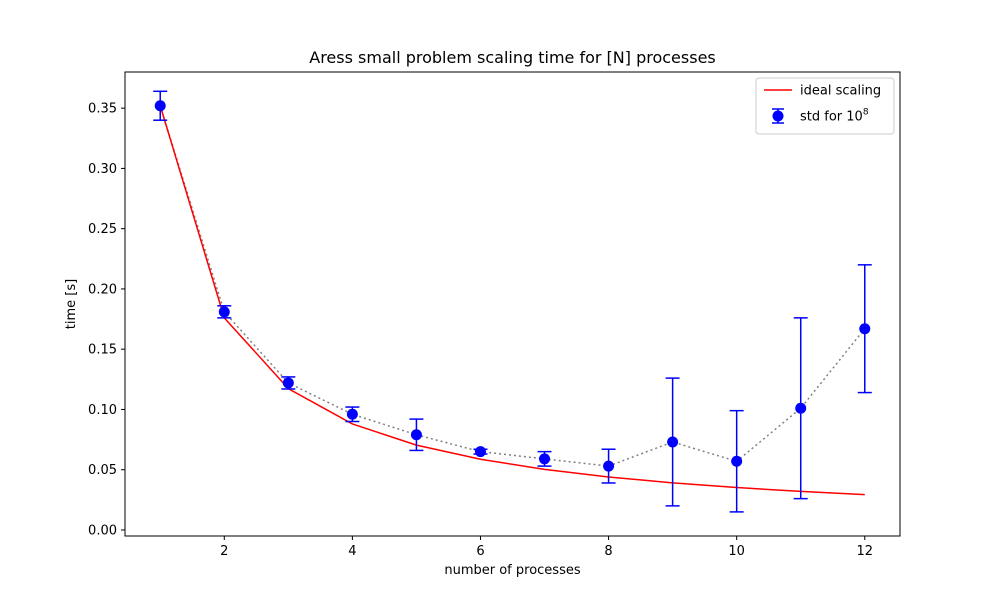 Image resolution: width=1000 pixels, height=600 pixels. Describe the element at coordinates (102, 410) in the screenshot. I see `y-tick-label: 0.10` at that location.